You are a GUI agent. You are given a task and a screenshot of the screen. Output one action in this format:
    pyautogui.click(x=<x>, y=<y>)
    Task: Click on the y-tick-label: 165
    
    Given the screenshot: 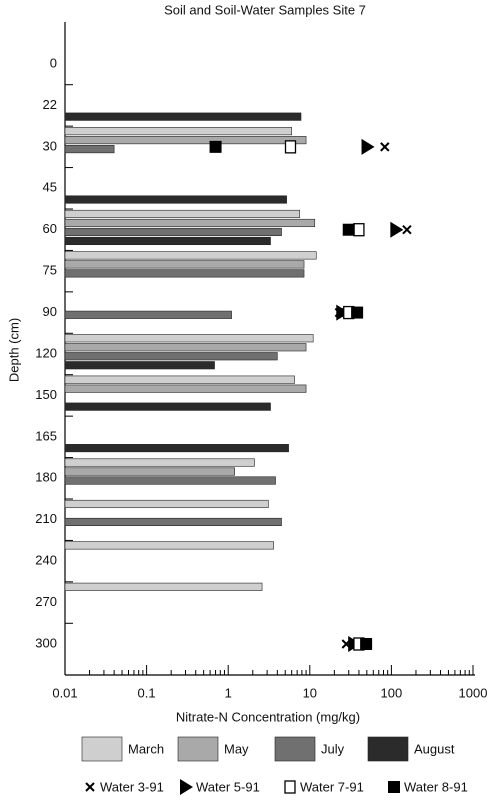 What is the action you would take?
    pyautogui.click(x=46, y=435)
    